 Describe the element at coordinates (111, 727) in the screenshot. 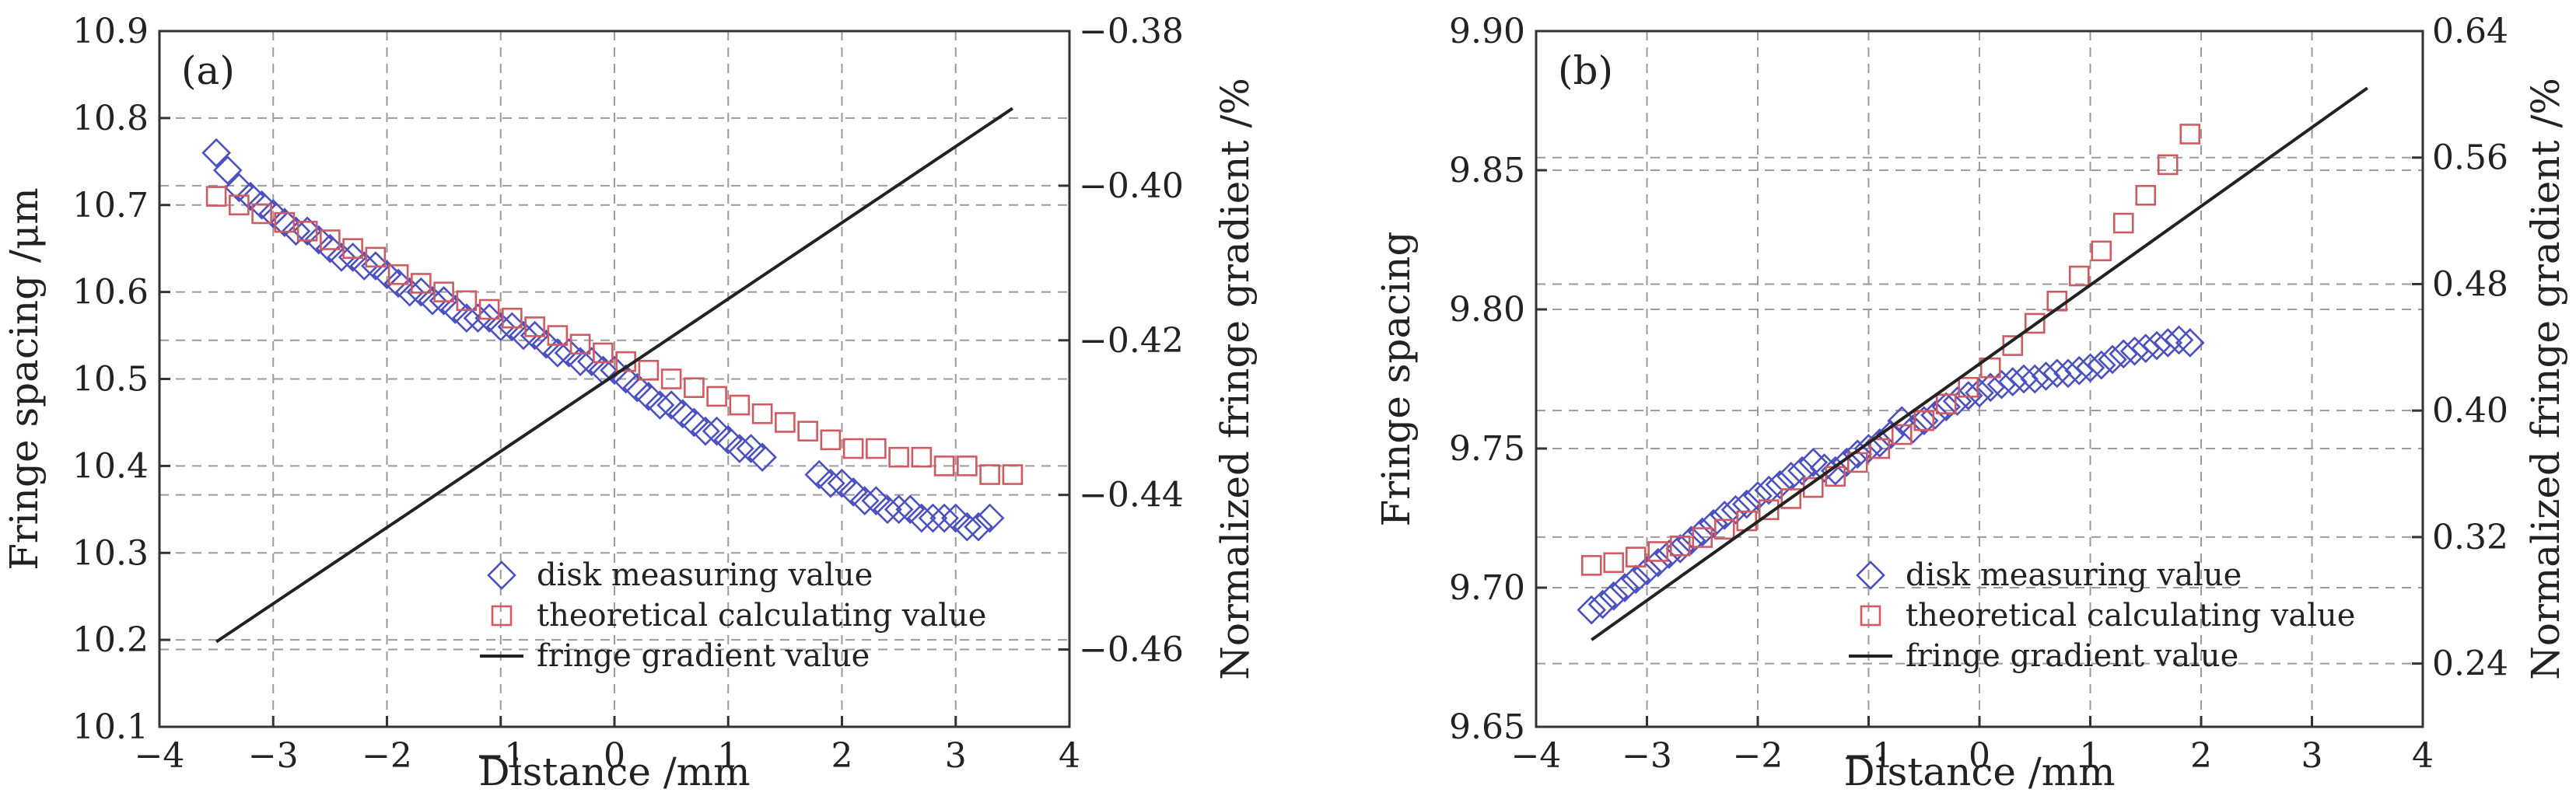

I see `y-tick-label: 10.1` at that location.